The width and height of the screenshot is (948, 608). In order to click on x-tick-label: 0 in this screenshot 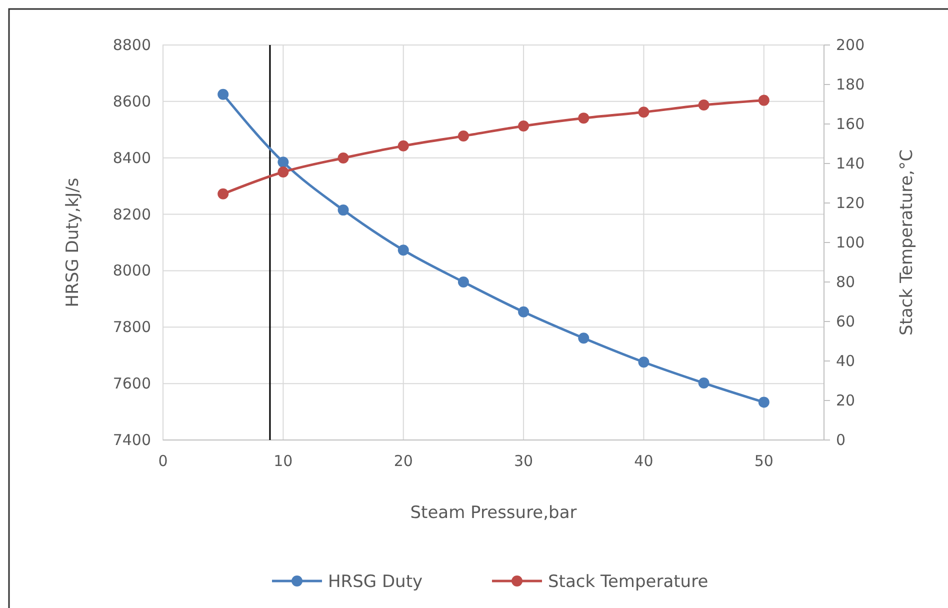, I will do `click(163, 461)`.